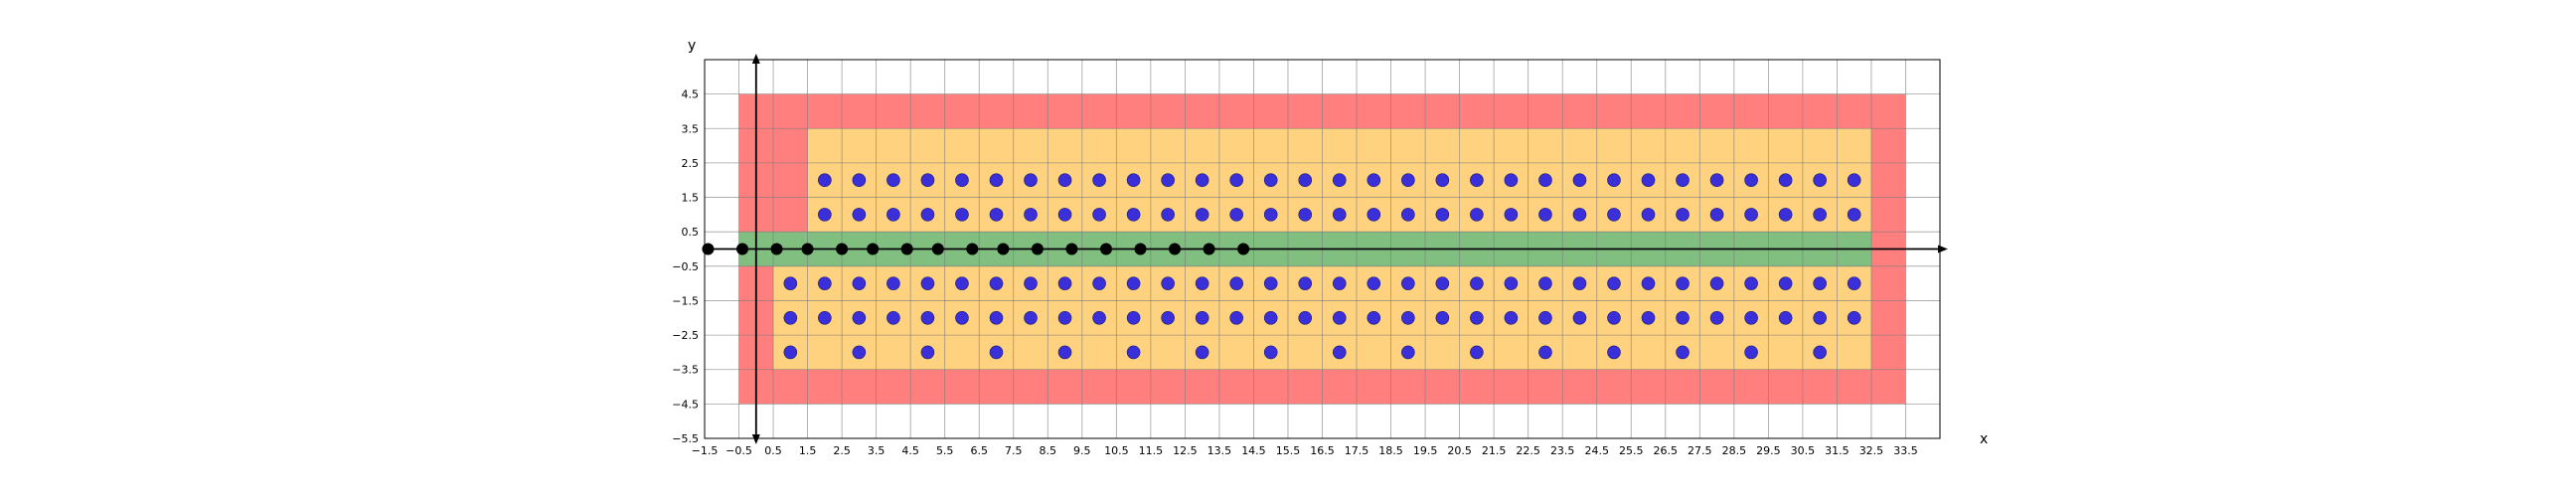 The height and width of the screenshot is (501, 2576). I want to click on x-tick-label: 28.5, so click(1734, 450).